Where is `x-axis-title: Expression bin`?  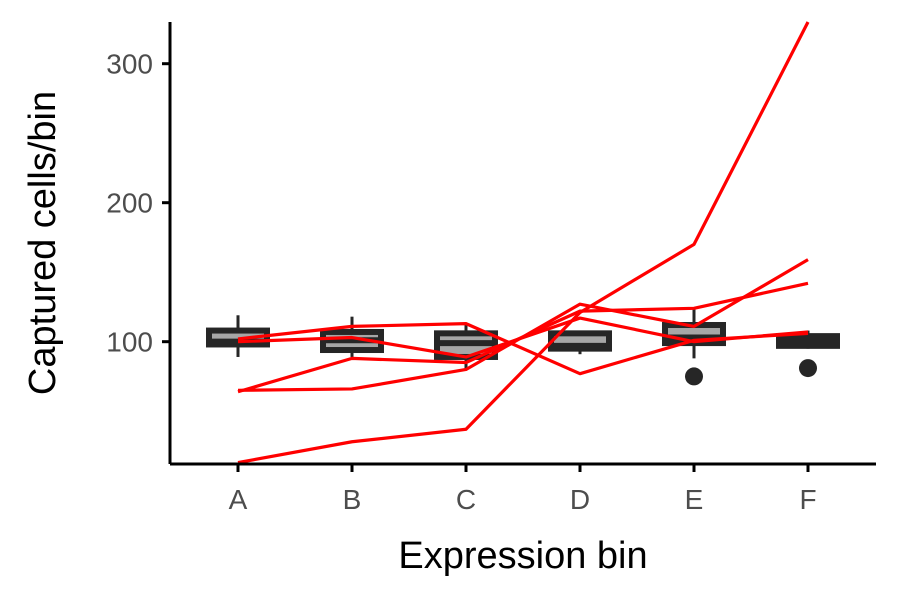 x-axis-title: Expression bin is located at coordinates (522, 556).